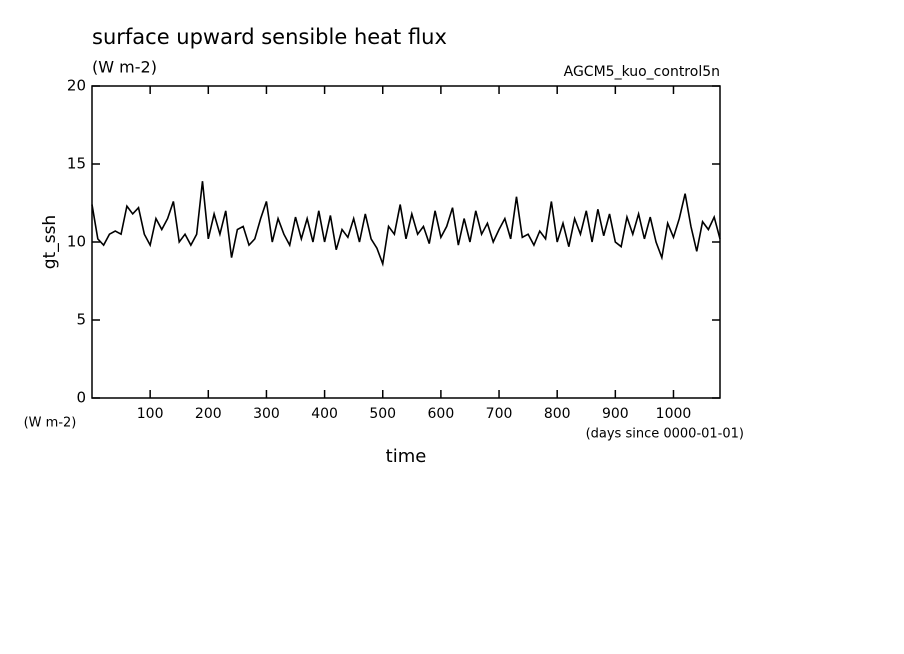 Image resolution: width=904 pixels, height=654 pixels. What do you see at coordinates (266, 414) in the screenshot?
I see `x-tick-label: 300` at bounding box center [266, 414].